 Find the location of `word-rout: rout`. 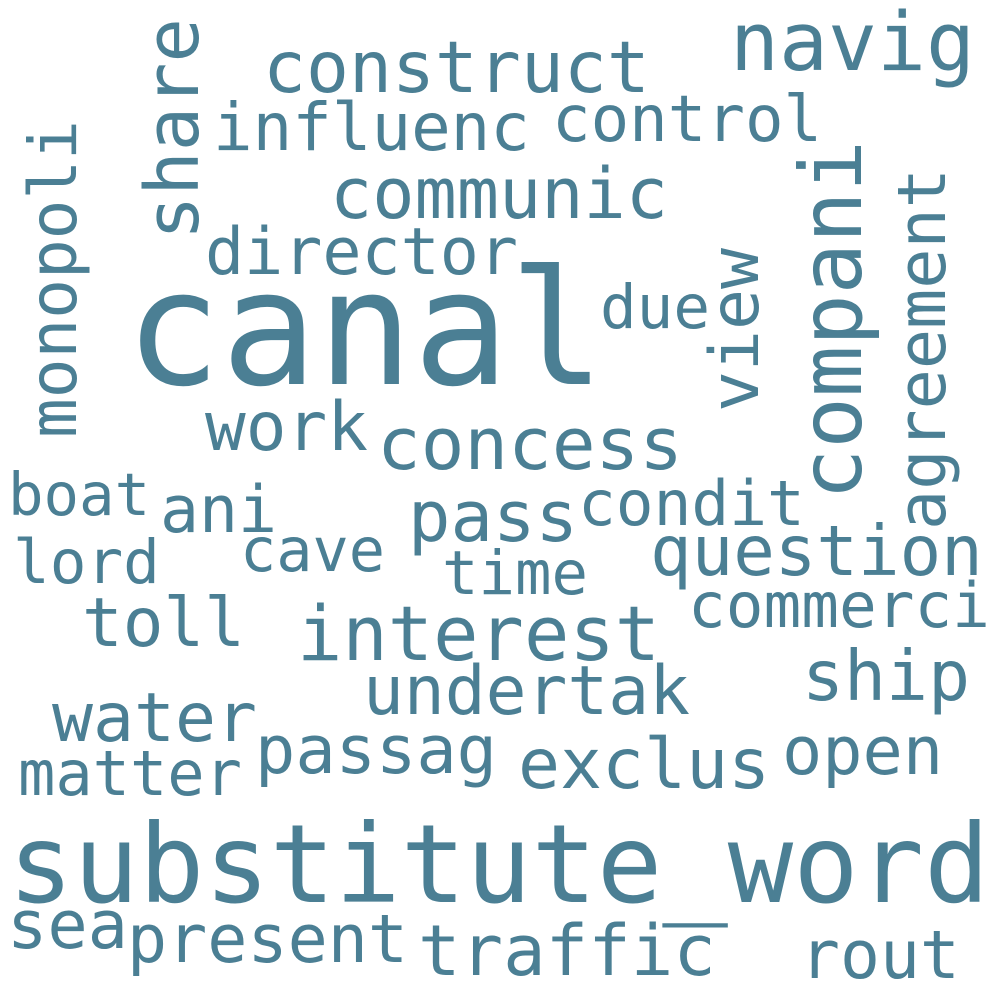

word-rout: rout is located at coordinates (880, 954).